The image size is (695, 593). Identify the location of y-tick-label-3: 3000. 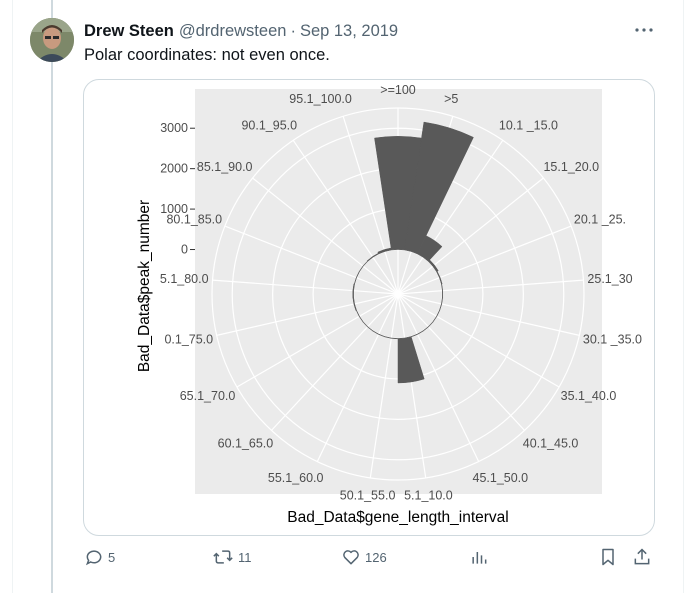
(174, 128).